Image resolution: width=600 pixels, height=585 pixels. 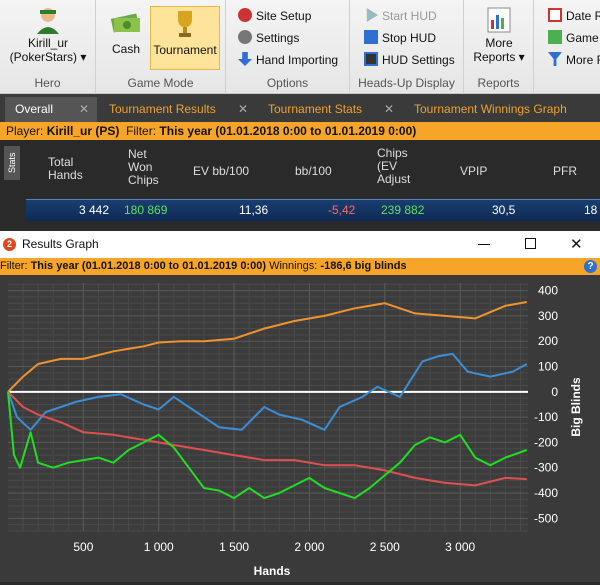 I want to click on cell-ev-bb-100: 11,36, so click(x=253, y=210).